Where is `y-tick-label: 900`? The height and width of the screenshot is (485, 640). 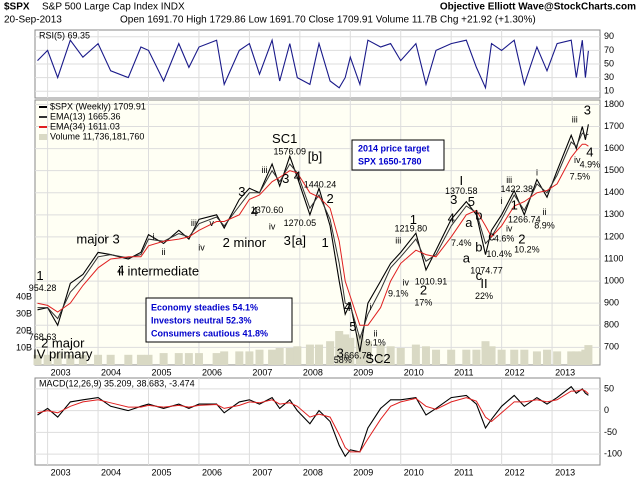 y-tick-label: 900 is located at coordinates (611, 303).